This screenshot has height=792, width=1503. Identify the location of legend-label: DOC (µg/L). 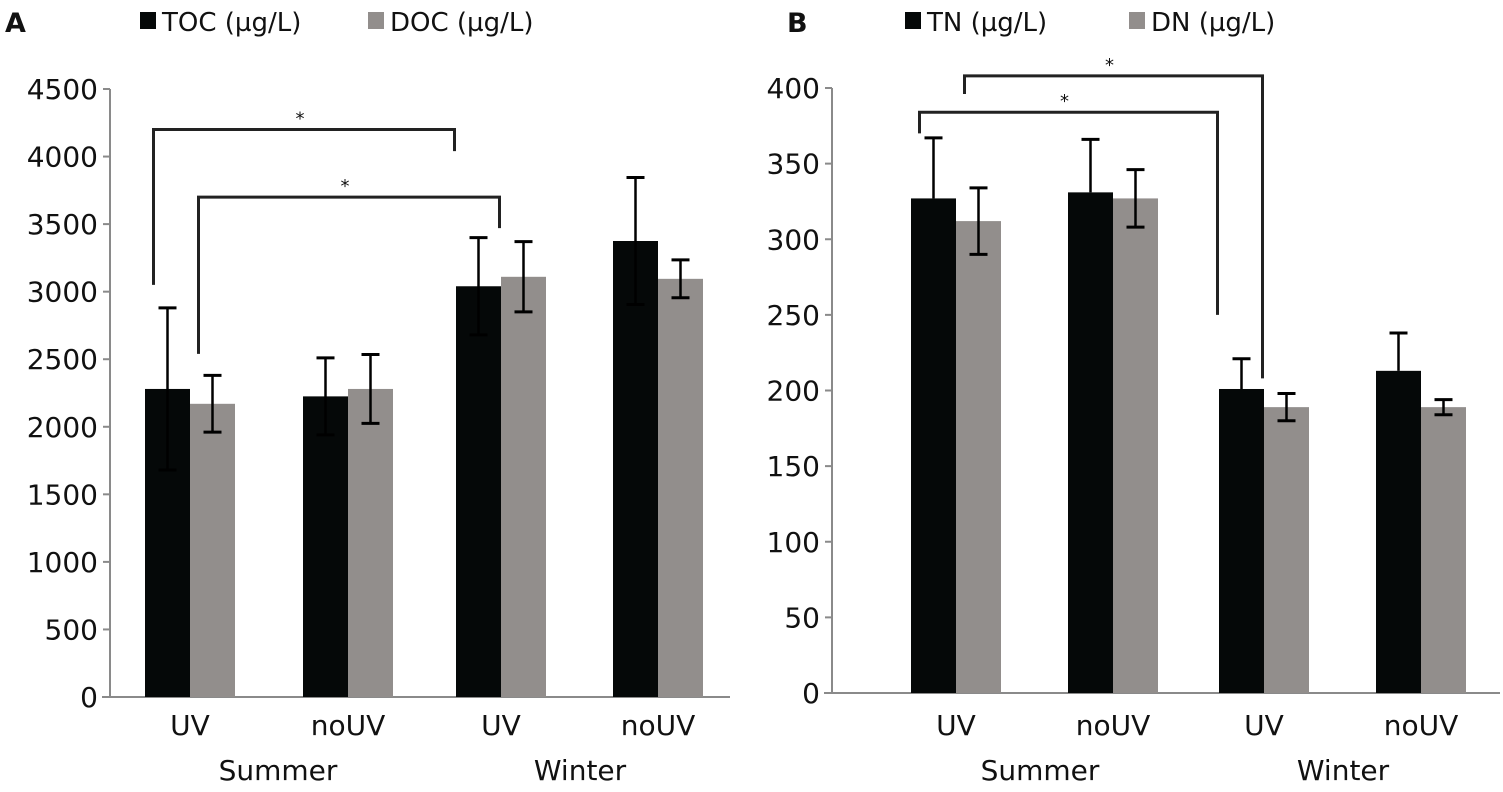
(461, 23).